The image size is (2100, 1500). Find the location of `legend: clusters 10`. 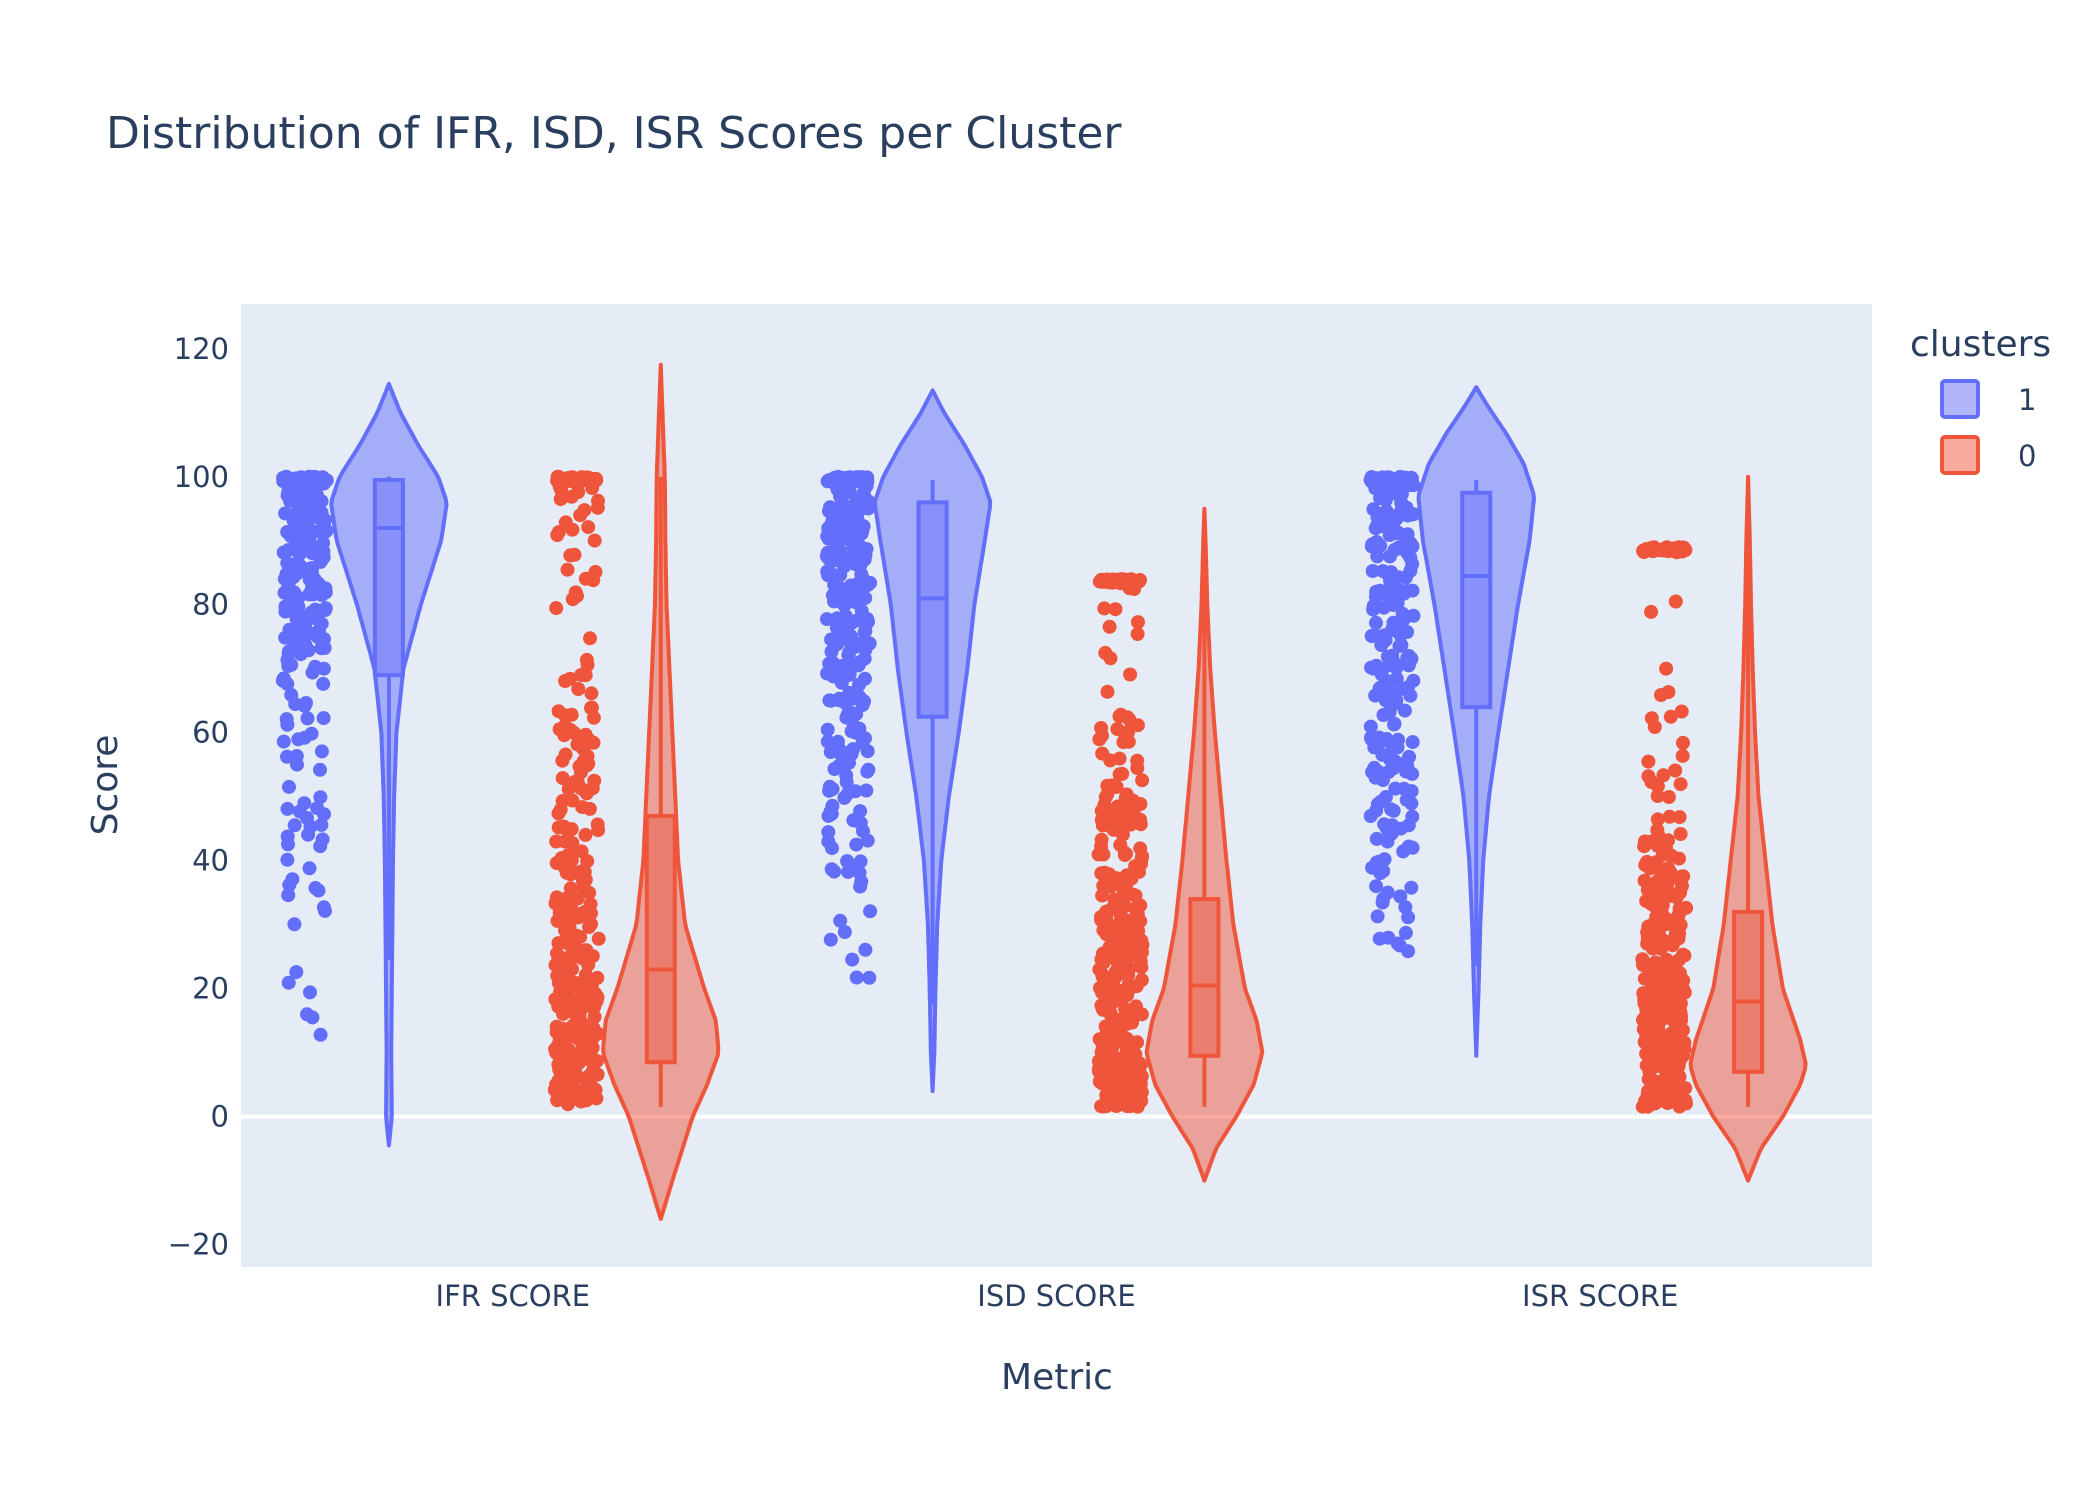

legend: clusters 10 is located at coordinates (1980, 399).